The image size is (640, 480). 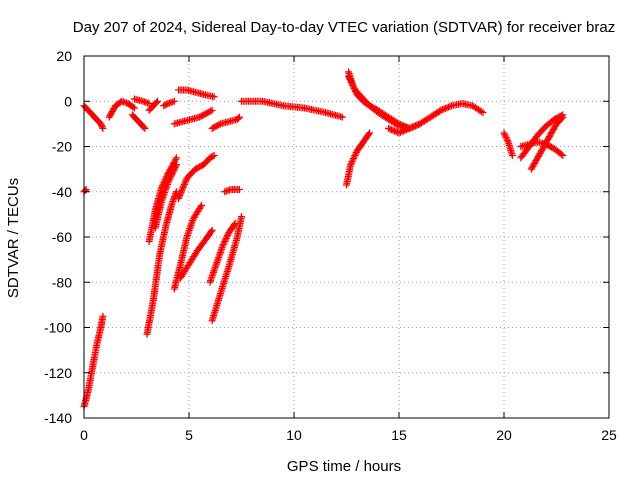 I want to click on series-pass-a, so click(x=93, y=361).